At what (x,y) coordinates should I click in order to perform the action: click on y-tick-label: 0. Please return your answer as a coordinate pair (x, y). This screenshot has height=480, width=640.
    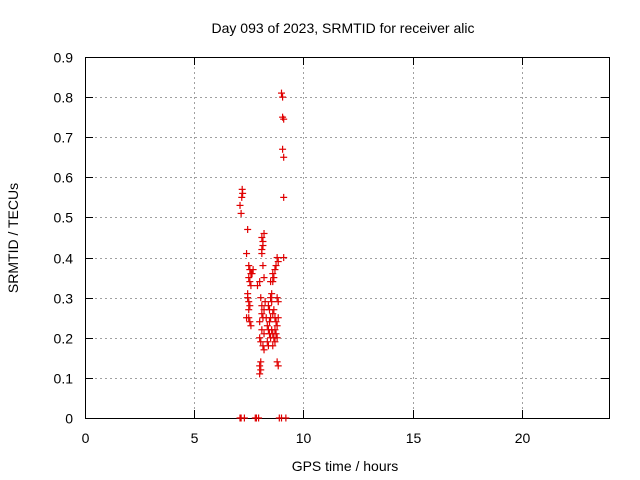
    Looking at the image, I should click on (69, 419).